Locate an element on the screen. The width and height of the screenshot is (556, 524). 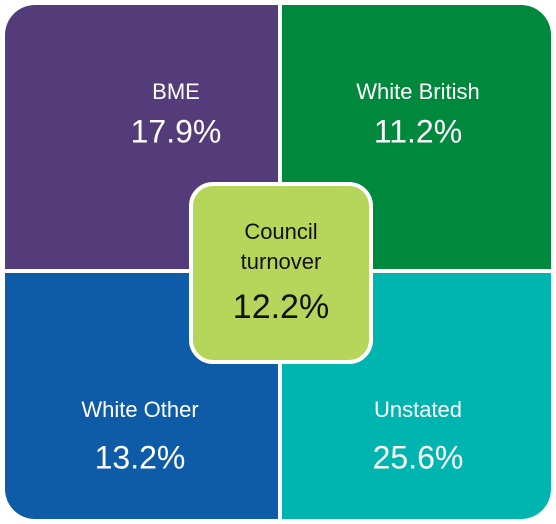
center-box is located at coordinates (281, 273).